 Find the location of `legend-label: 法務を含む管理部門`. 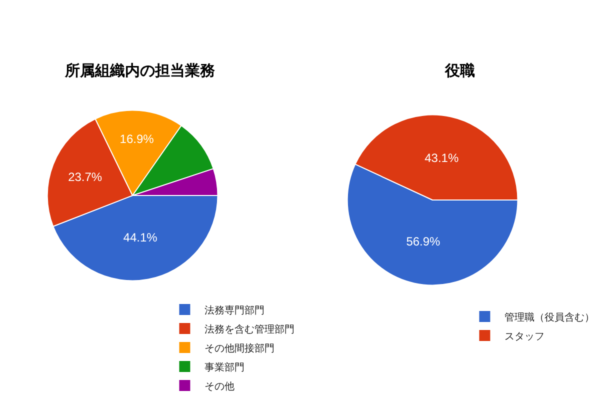

legend-label: 法務を含む管理部門 is located at coordinates (249, 329).